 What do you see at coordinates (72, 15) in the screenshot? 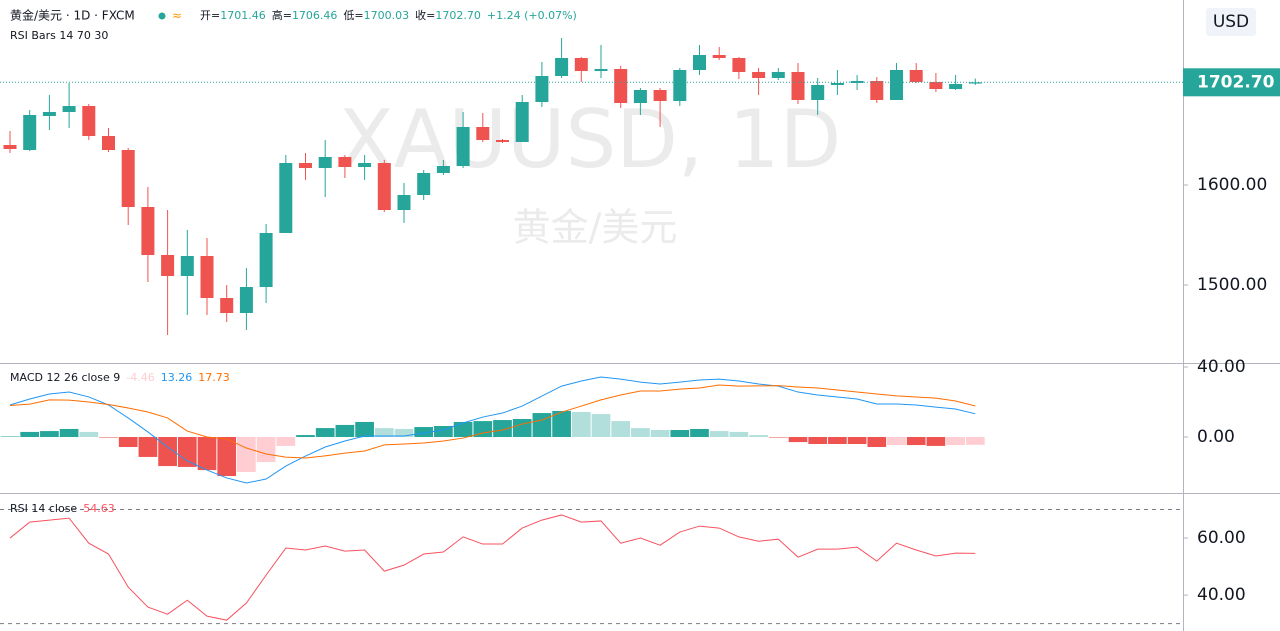
I see `symbol-title: 黄金/美元 · 1D · FXCM` at bounding box center [72, 15].